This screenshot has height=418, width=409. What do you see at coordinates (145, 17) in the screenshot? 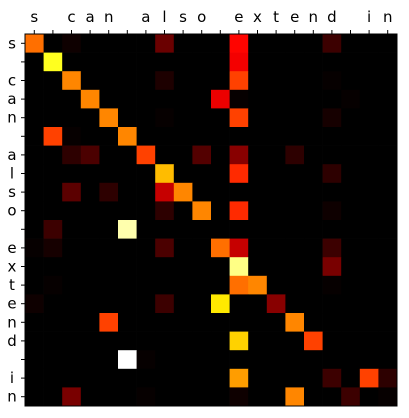
I see `x-tick-label: a` at bounding box center [145, 17].